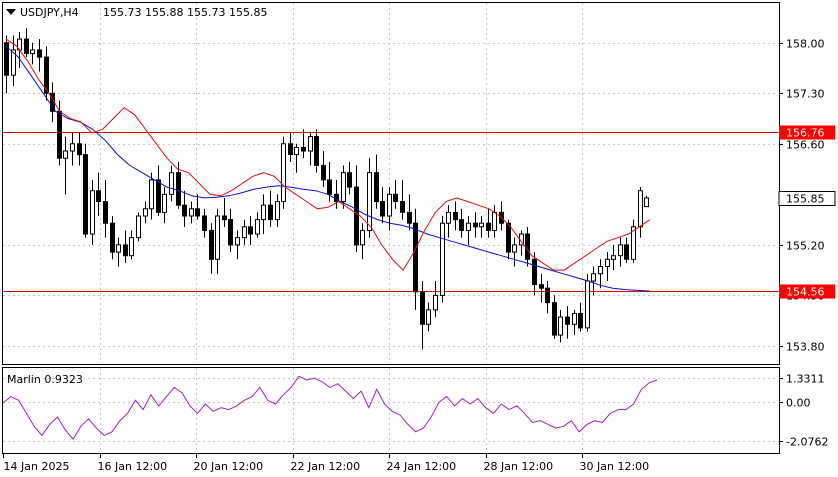 Image resolution: width=838 pixels, height=477 pixels. Describe the element at coordinates (49, 12) in the screenshot. I see `symbol-label: USDJPY,H4` at that location.